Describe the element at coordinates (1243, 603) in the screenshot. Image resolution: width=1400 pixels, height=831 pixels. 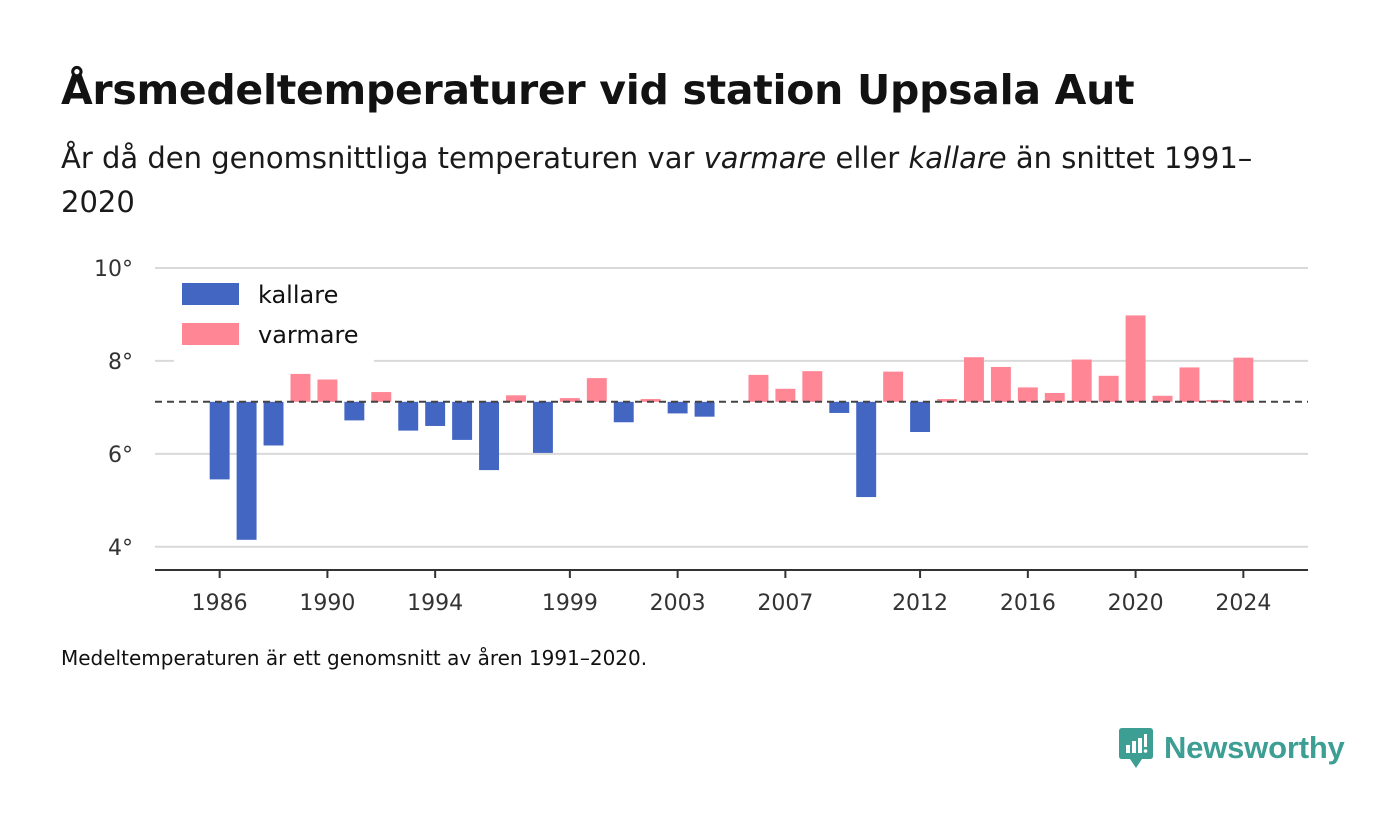
I see `x-tick-label: 2024` at that location.